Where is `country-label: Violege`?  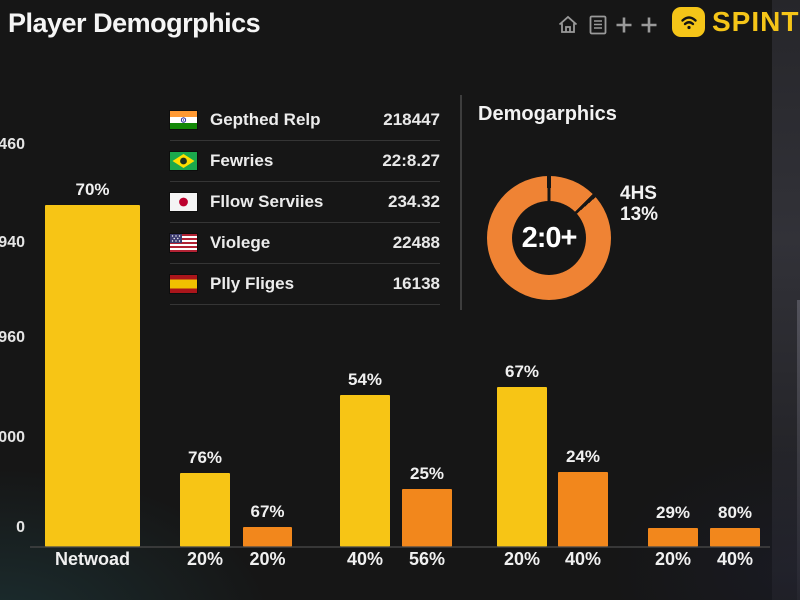
country-label: Violege is located at coordinates (240, 242).